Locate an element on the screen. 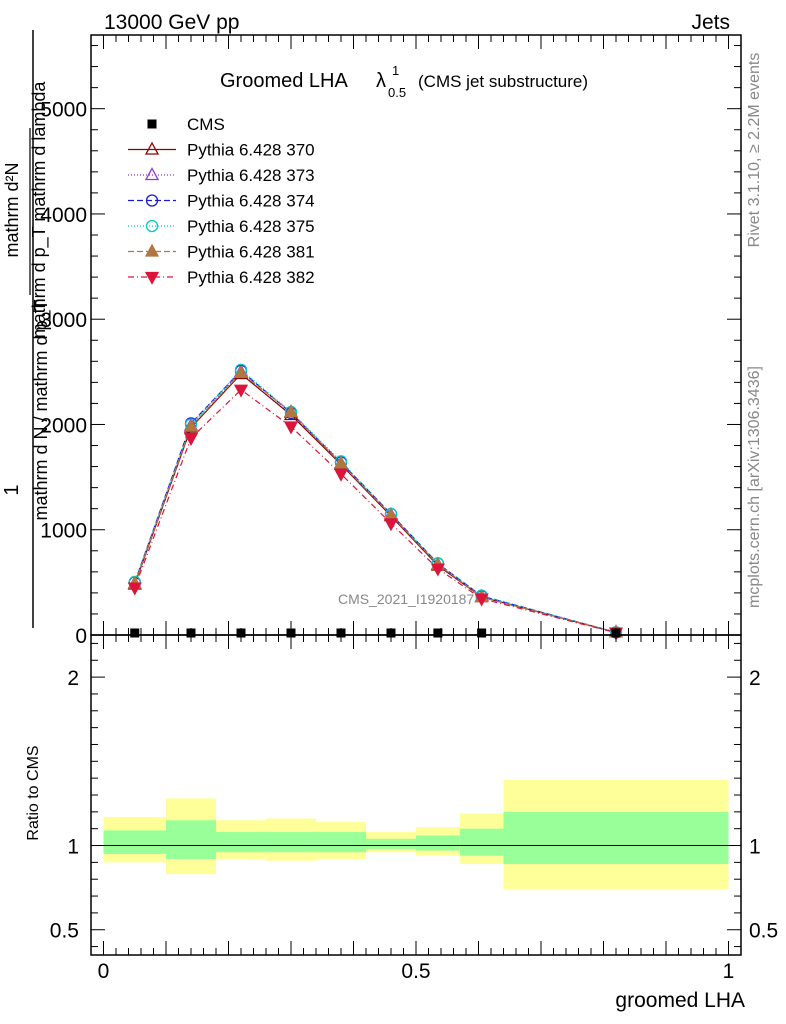 This screenshot has width=786, height=1024. title-superscript: 1 is located at coordinates (395, 70).